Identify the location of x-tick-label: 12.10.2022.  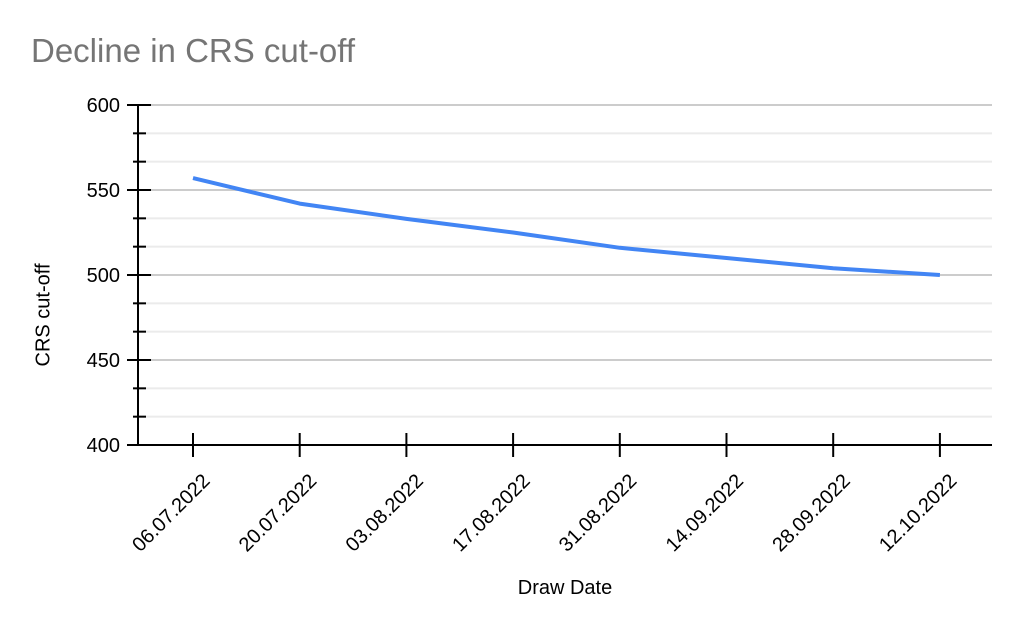
(918, 513).